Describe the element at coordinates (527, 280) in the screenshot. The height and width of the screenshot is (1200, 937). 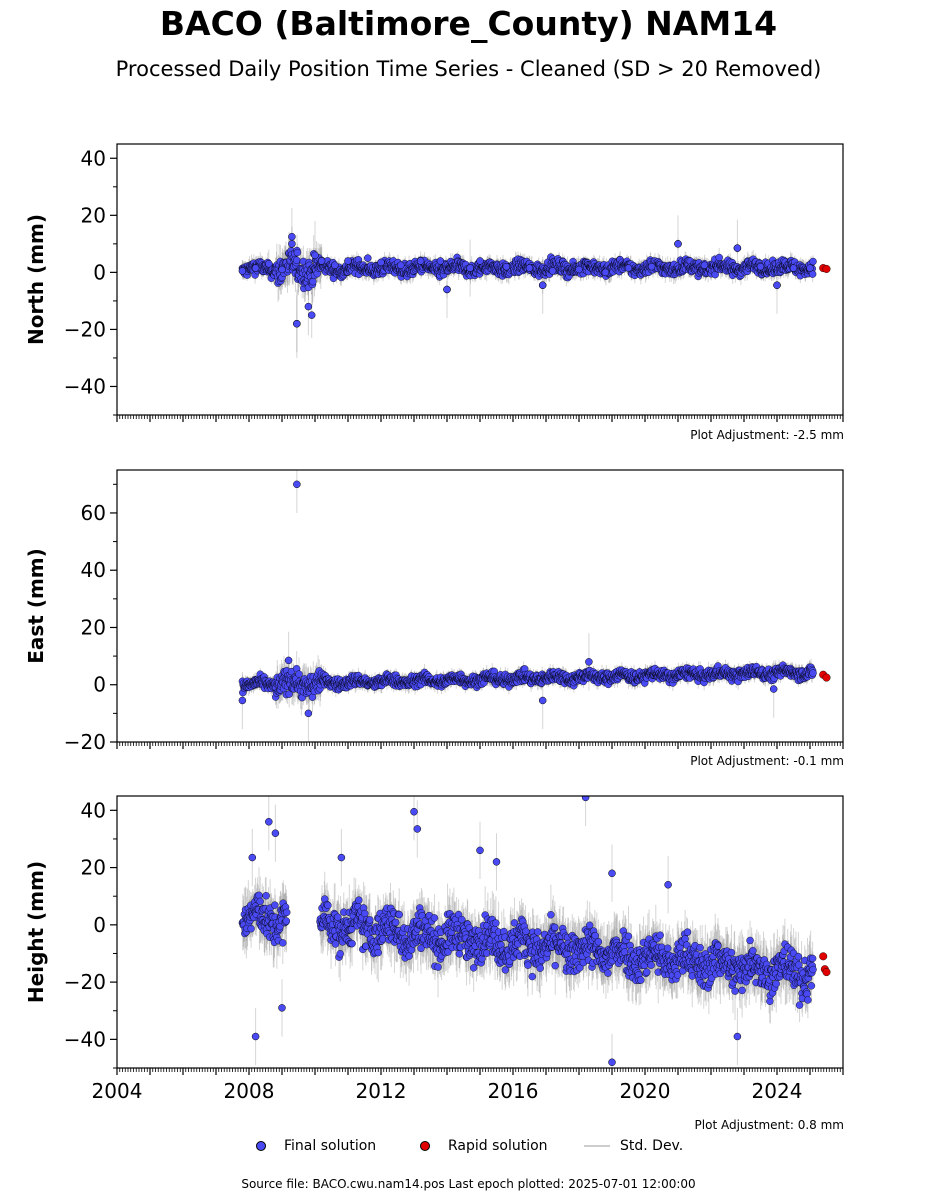
I see `north-final-points` at that location.